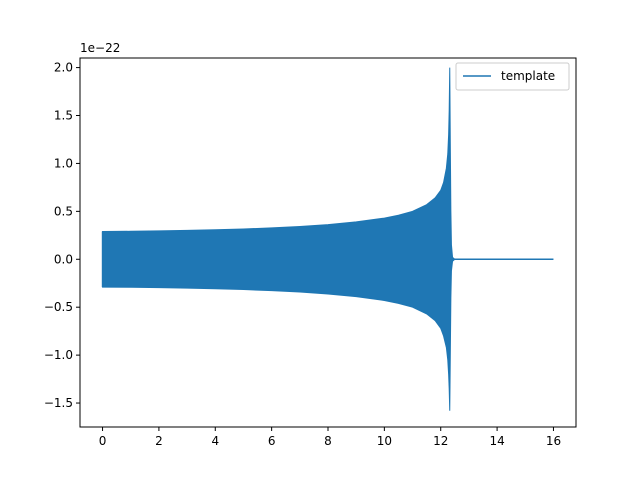  I want to click on y-tick-label: 0.5, so click(63, 211).